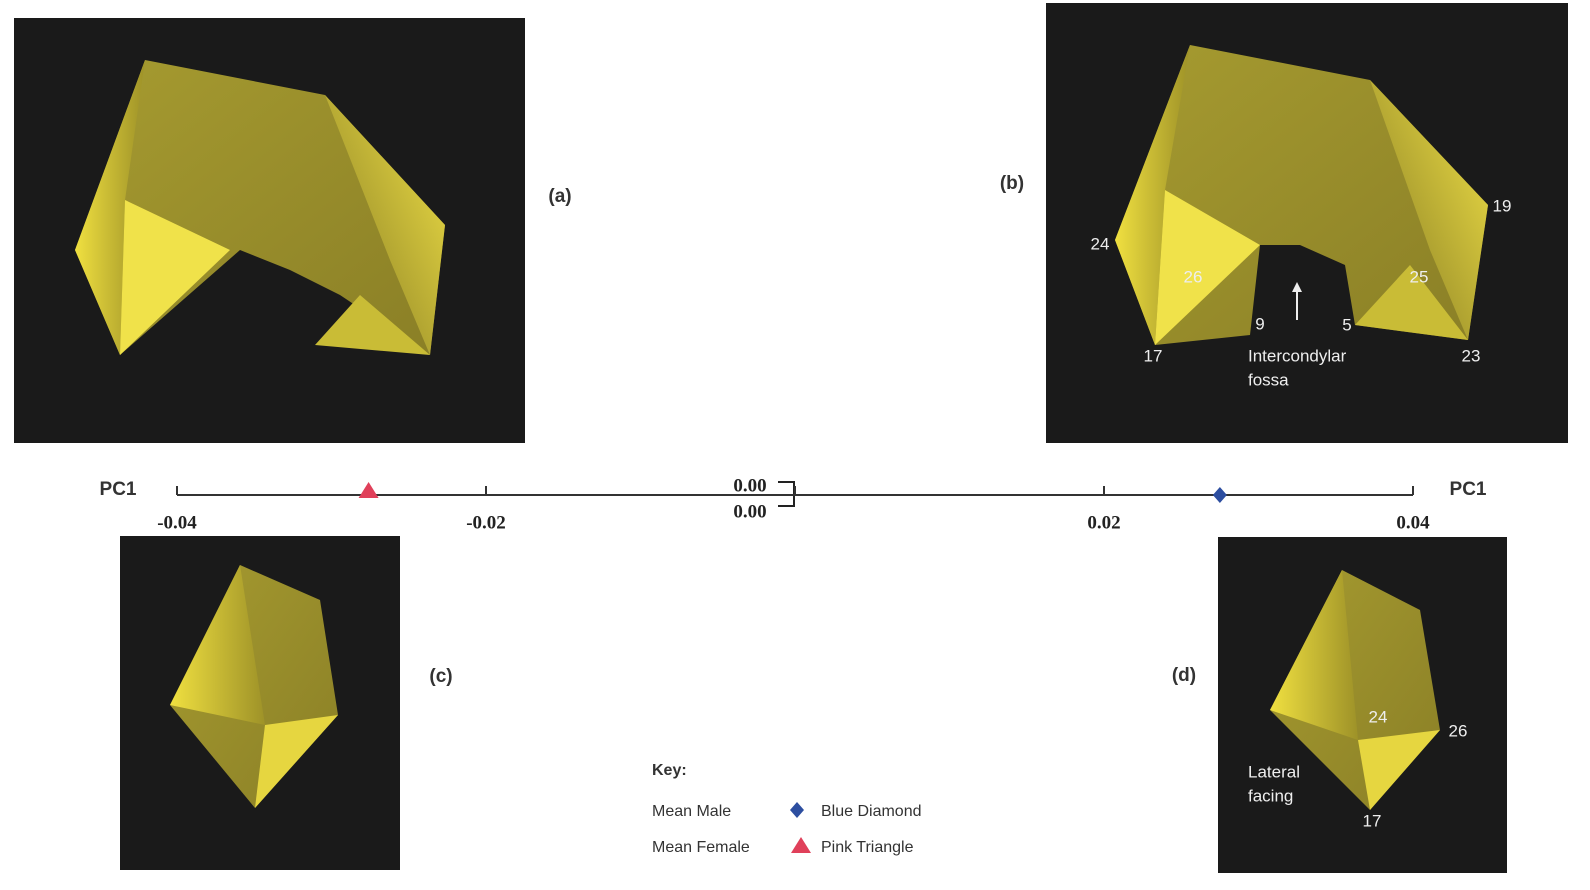 This screenshot has height=890, width=1590. I want to click on panel-c-render, so click(260, 703).